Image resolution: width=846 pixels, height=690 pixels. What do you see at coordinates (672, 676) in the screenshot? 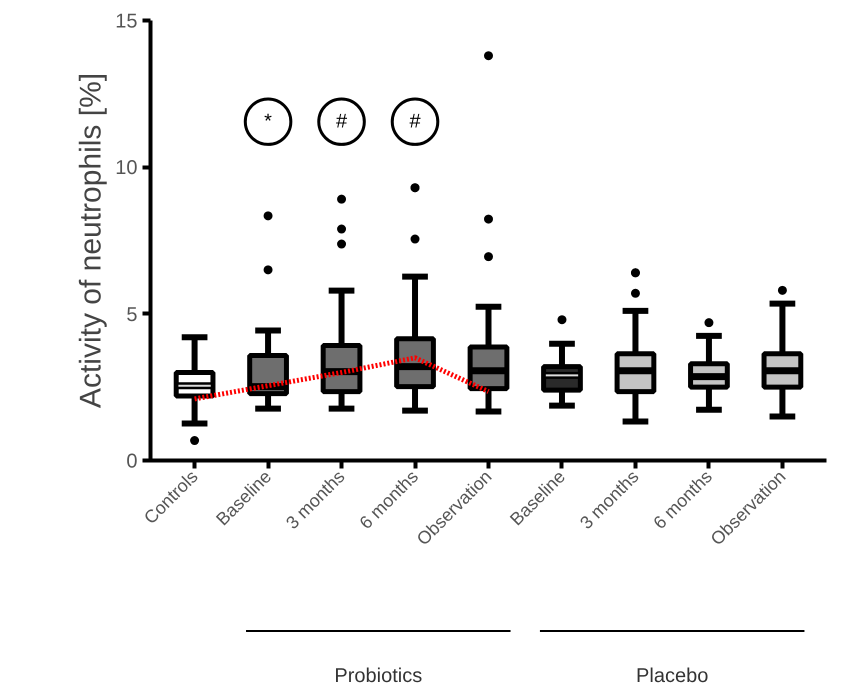
I see `text: Placebo` at bounding box center [672, 676].